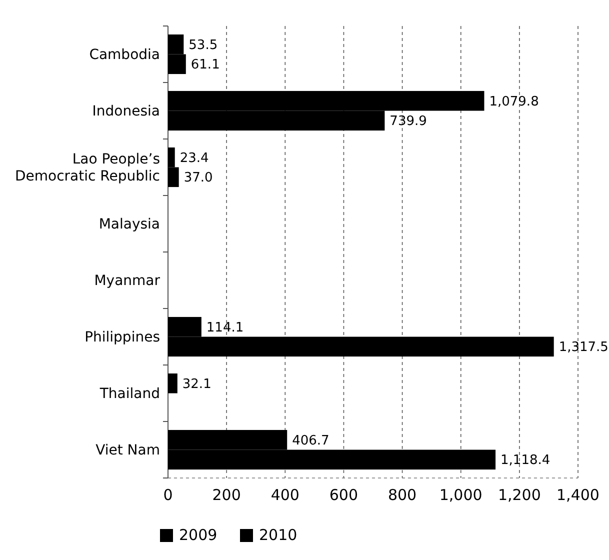 The width and height of the screenshot is (609, 560). I want to click on data-label: 32.1, so click(197, 384).